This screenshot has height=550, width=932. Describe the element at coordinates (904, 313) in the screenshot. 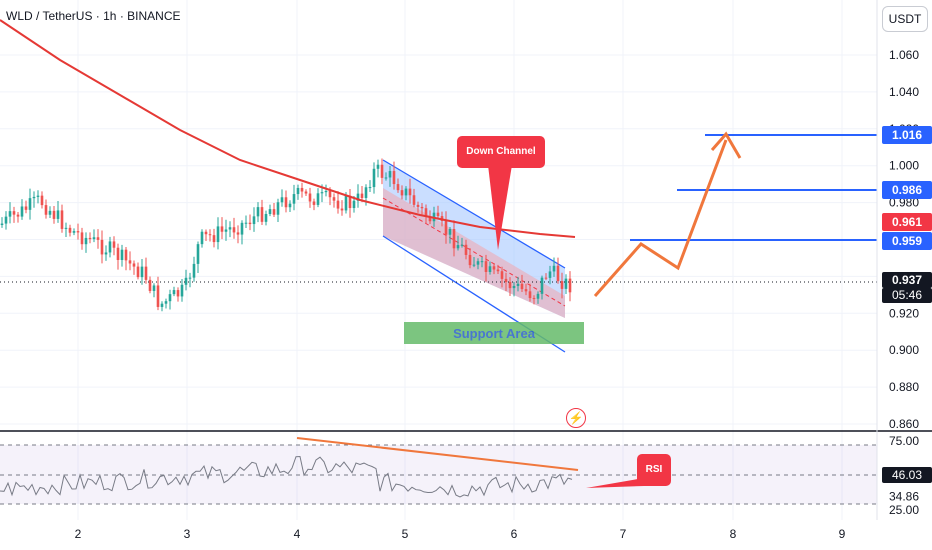

I see `price-tick-label: 0.920` at that location.